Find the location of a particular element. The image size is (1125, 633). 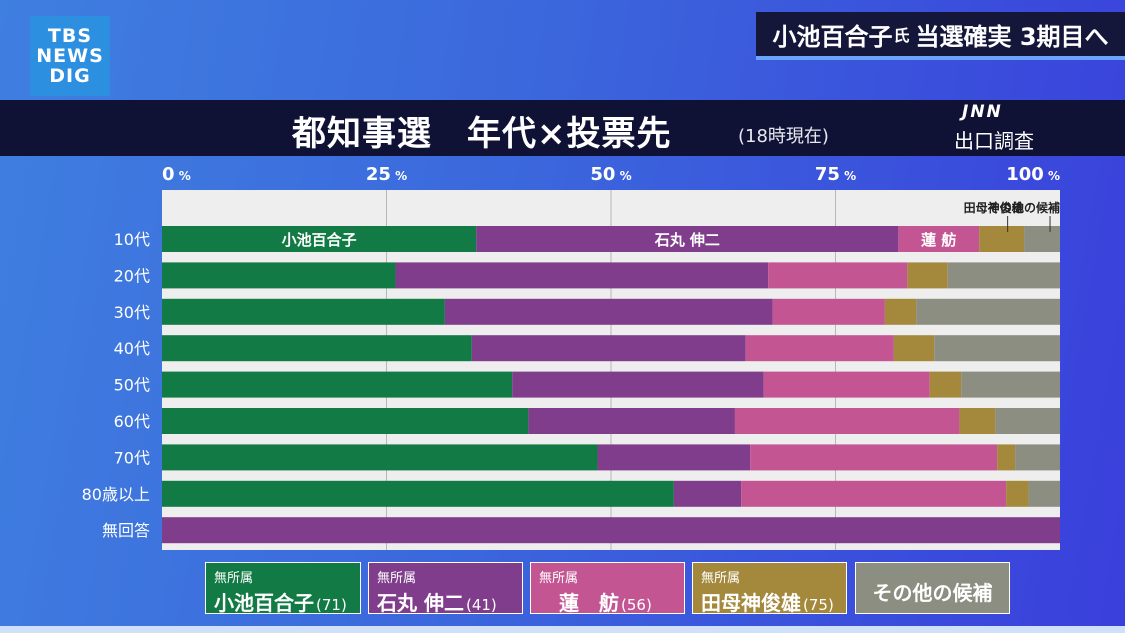

category-label: 無回答 is located at coordinates (126, 530).